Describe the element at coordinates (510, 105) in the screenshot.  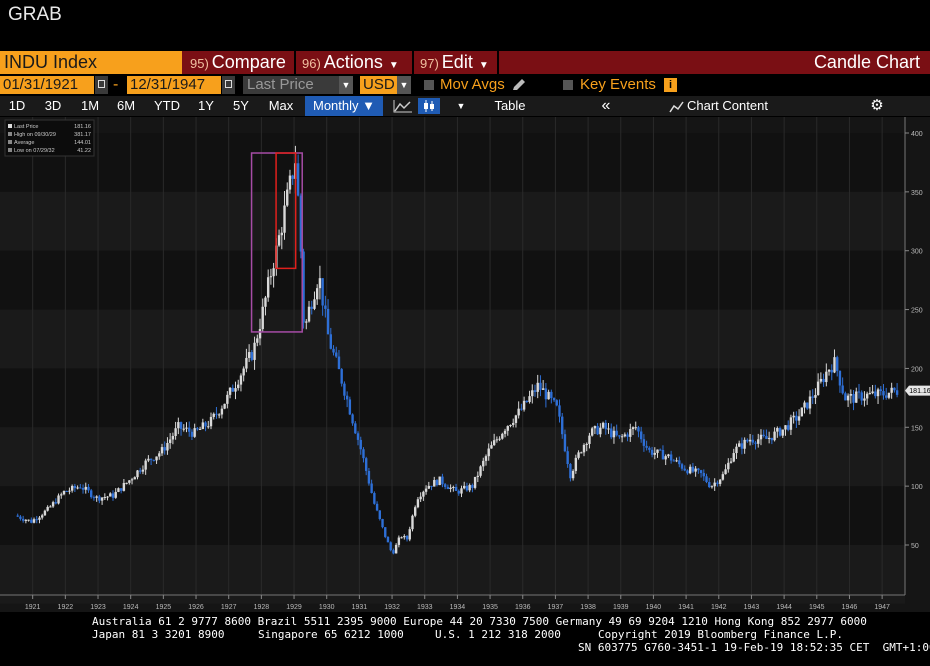
I see `table-button: Table` at that location.